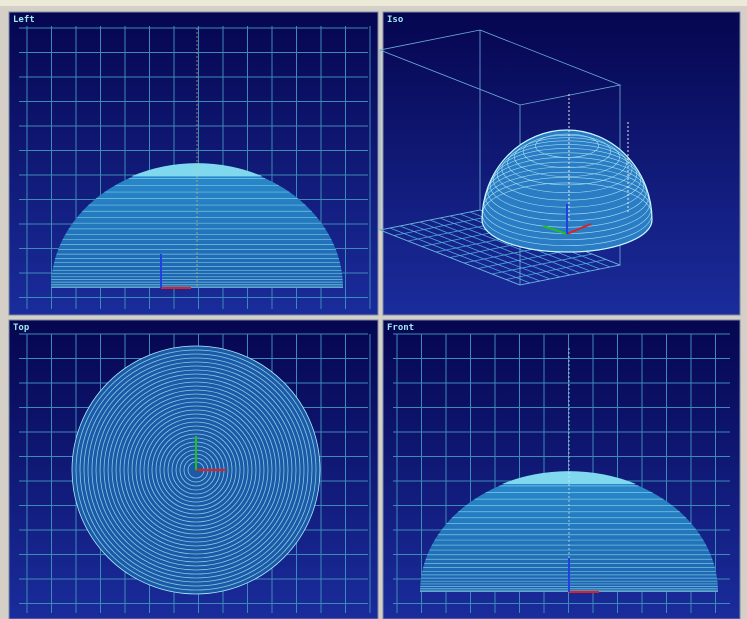 The width and height of the screenshot is (747, 619). Describe the element at coordinates (555, 230) in the screenshot. I see `axis-y` at that location.